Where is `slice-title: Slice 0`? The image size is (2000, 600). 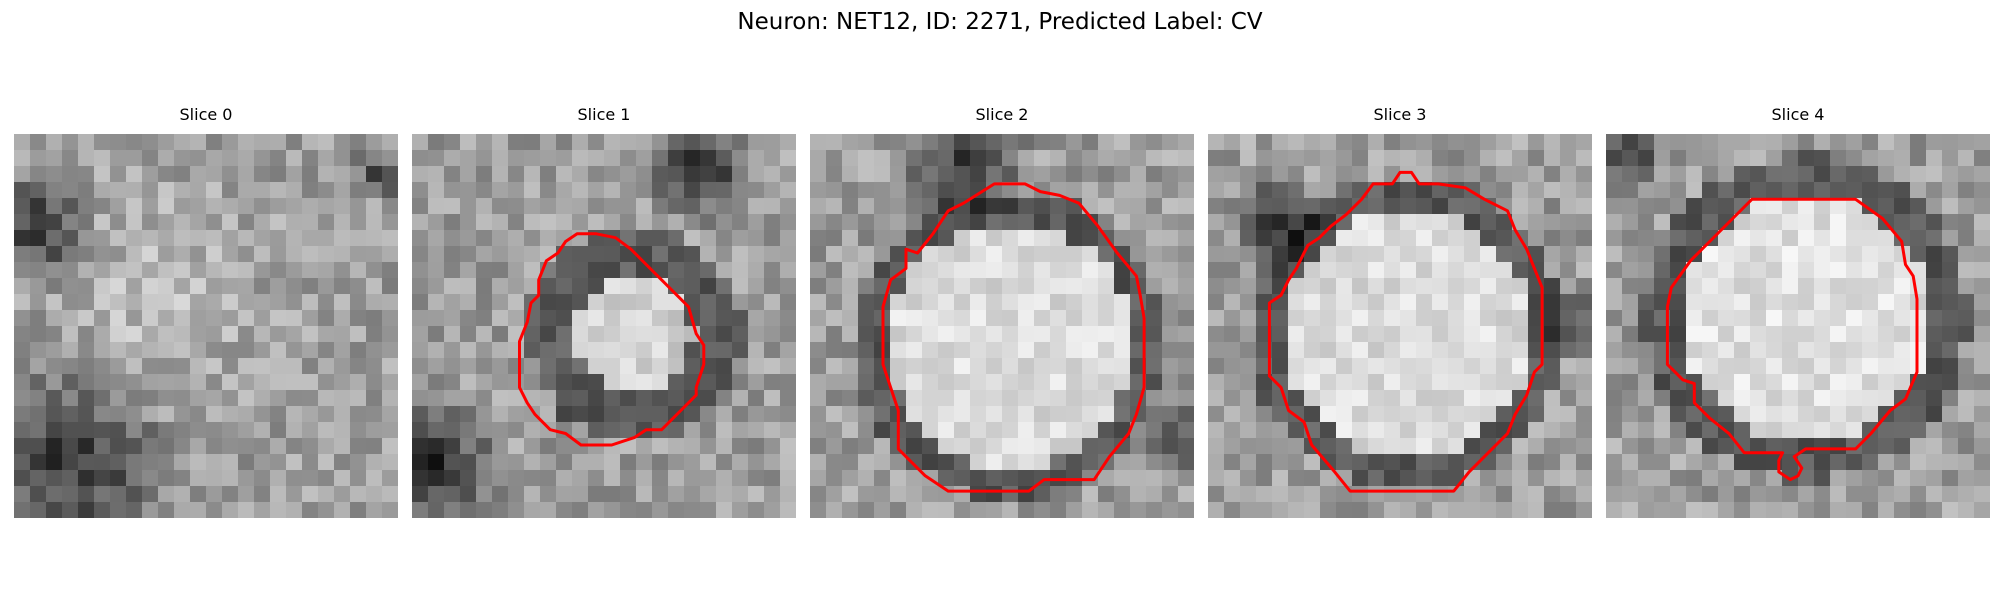 slice-title: Slice 0 is located at coordinates (206, 114).